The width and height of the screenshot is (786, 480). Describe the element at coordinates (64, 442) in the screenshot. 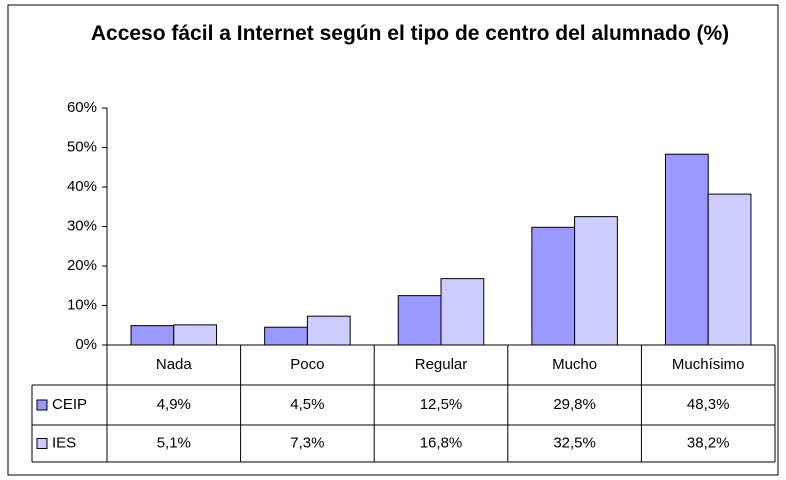

I see `legend-label: IES` at that location.